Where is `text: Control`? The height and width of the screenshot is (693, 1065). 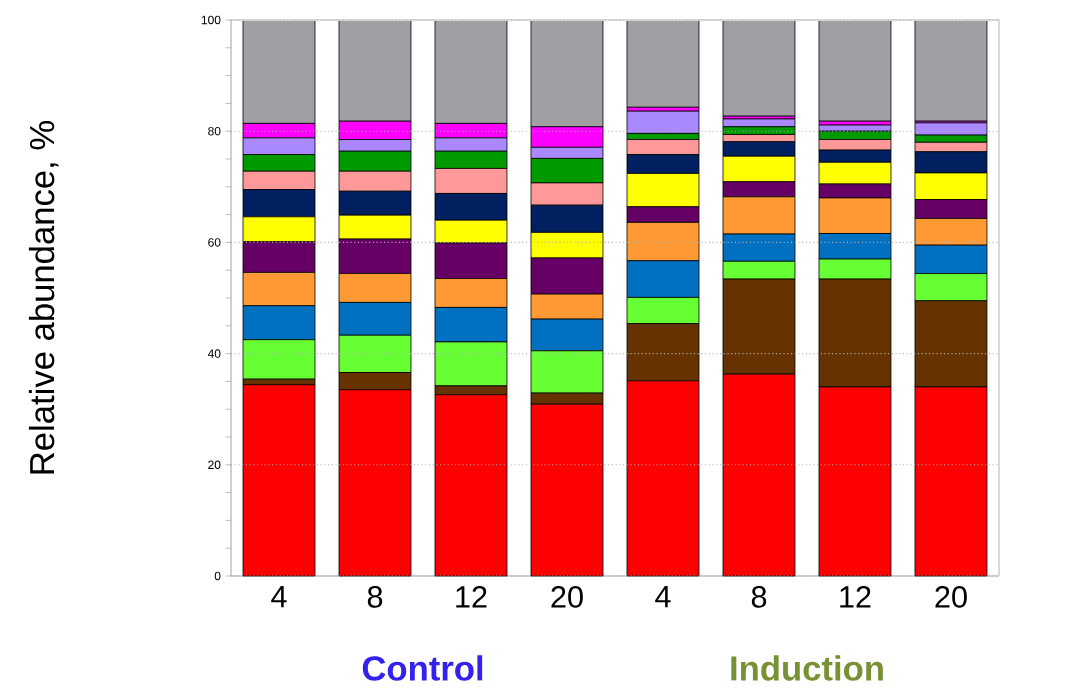 text: Control is located at coordinates (422, 668).